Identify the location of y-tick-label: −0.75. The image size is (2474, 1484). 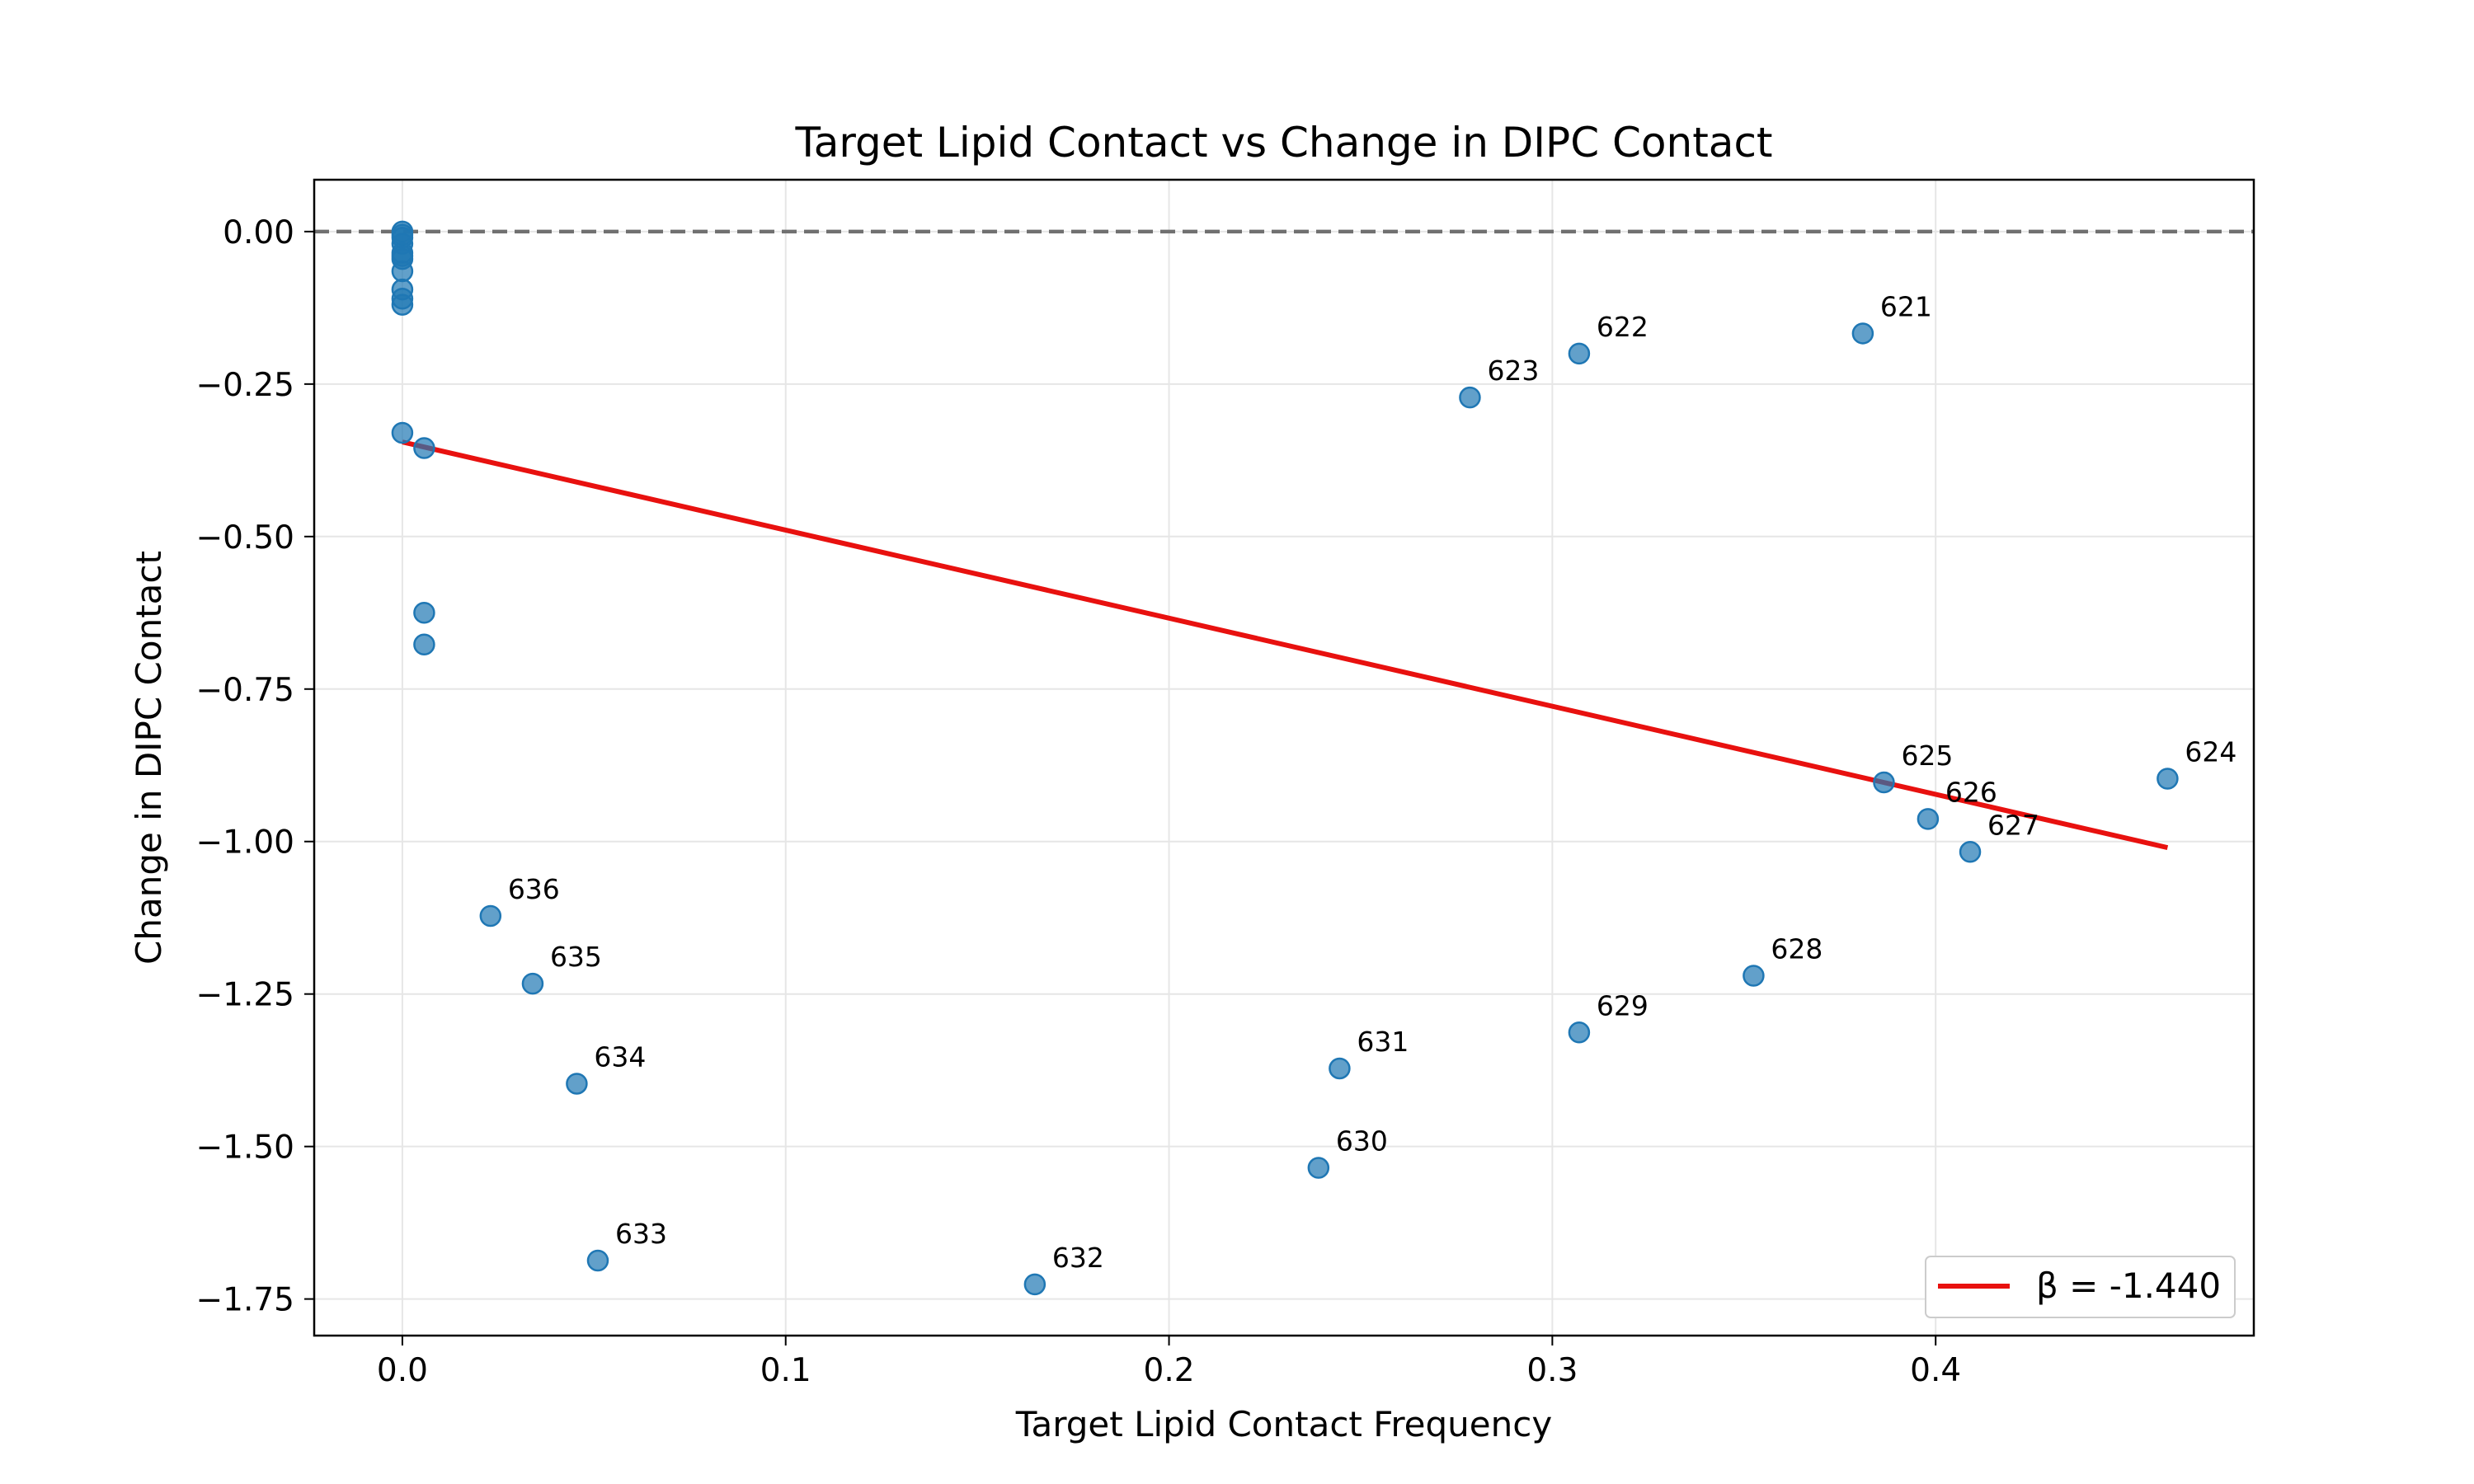
(244, 690).